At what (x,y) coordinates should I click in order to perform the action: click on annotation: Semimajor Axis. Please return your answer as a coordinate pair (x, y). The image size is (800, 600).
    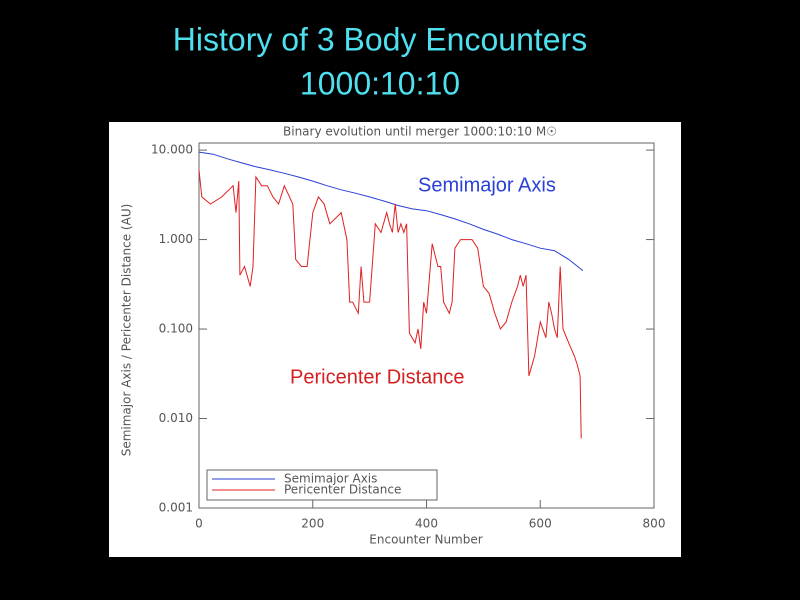
    Looking at the image, I should click on (487, 185).